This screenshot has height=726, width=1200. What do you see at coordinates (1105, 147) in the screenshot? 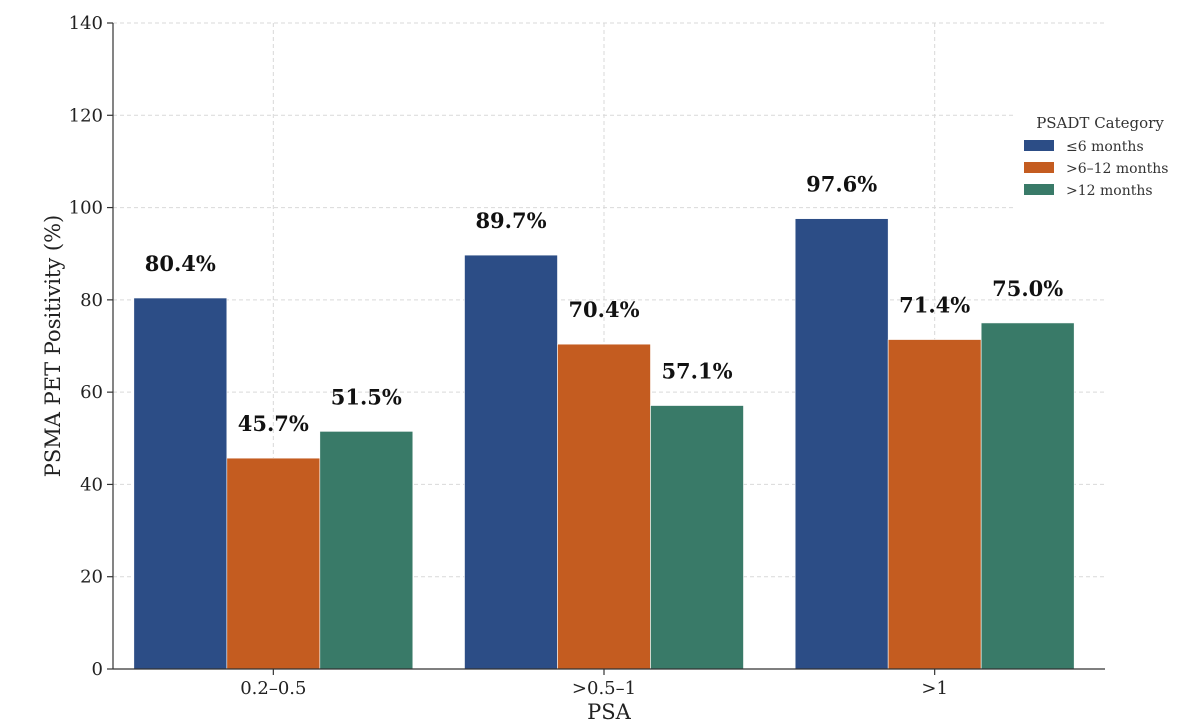
I see `legend-entry-label: ≤6 months` at bounding box center [1105, 147].